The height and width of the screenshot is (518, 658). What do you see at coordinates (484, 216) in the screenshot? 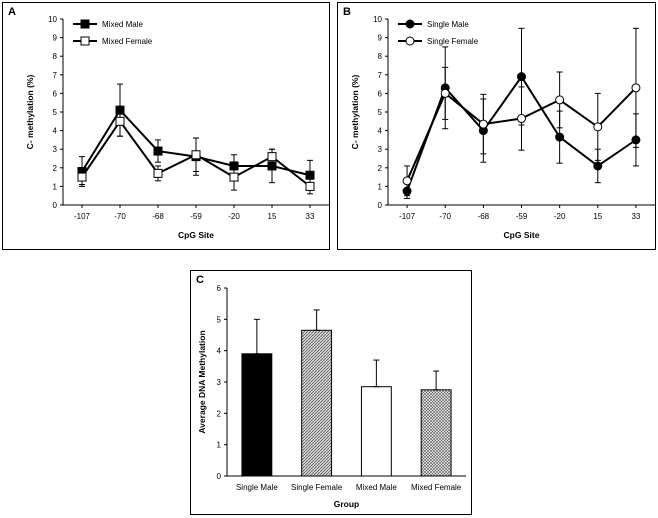
I see `chart-b-x-tick-label: -68` at bounding box center [484, 216].